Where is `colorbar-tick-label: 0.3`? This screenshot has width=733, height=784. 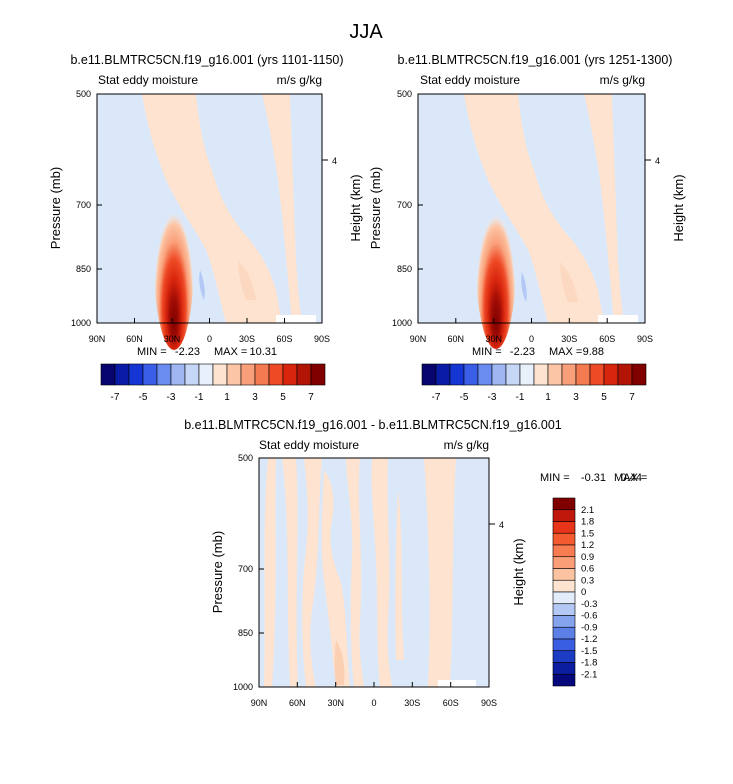
colorbar-tick-label: 0.3 is located at coordinates (587, 580).